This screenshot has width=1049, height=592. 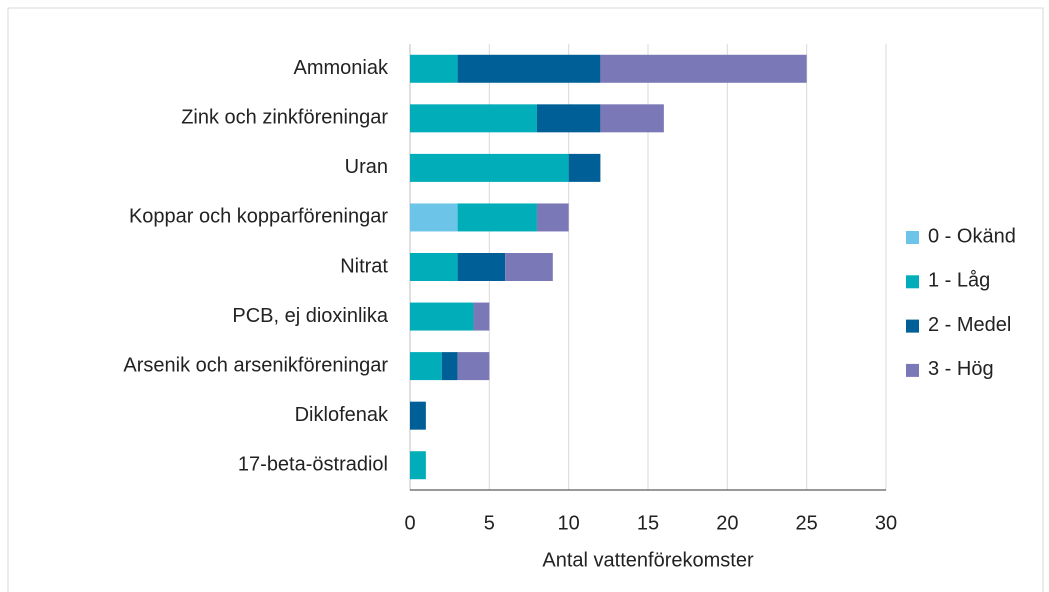 I want to click on x-tick-label: 15, so click(x=648, y=523).